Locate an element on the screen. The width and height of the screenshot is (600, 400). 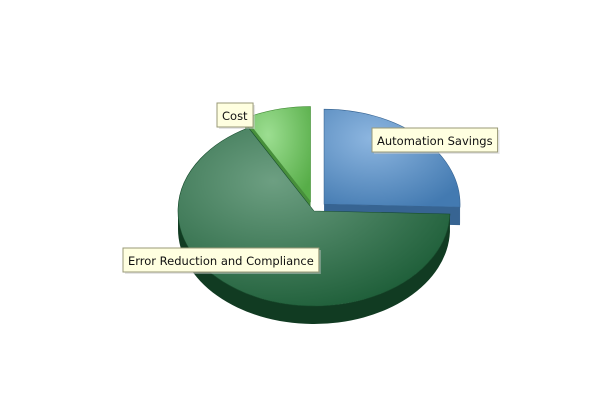
slice-label-automation-savings: Automation Savings is located at coordinates (435, 141).